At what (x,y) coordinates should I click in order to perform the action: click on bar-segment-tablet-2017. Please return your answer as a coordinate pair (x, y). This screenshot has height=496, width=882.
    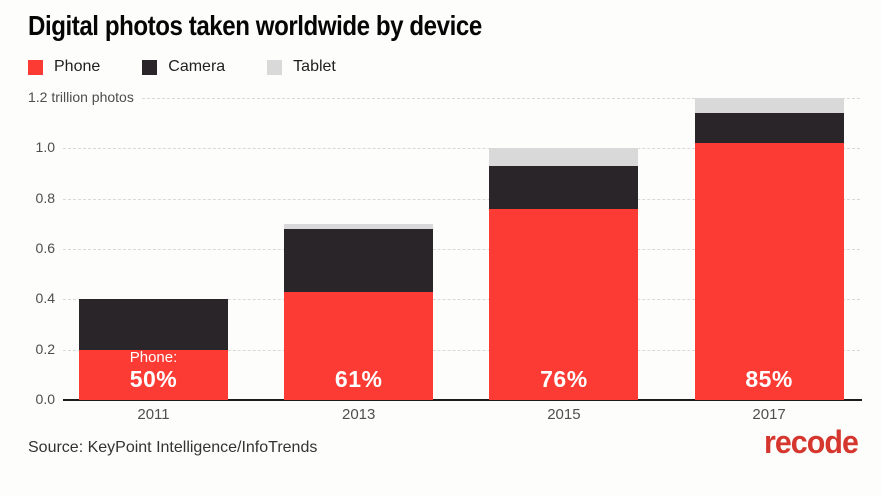
    Looking at the image, I should click on (769, 105).